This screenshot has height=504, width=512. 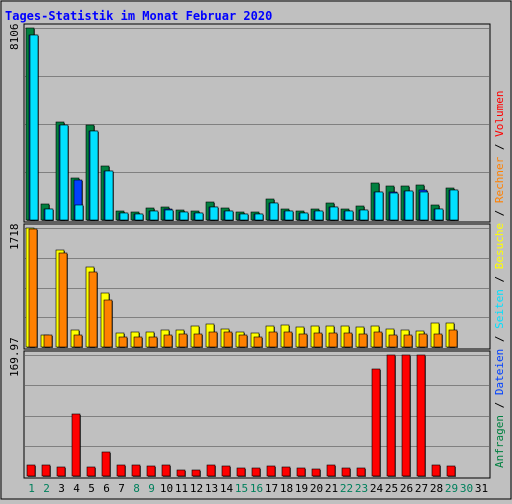 What do you see at coordinates (121, 488) in the screenshot?
I see `x-label-day-7: 7` at bounding box center [121, 488].